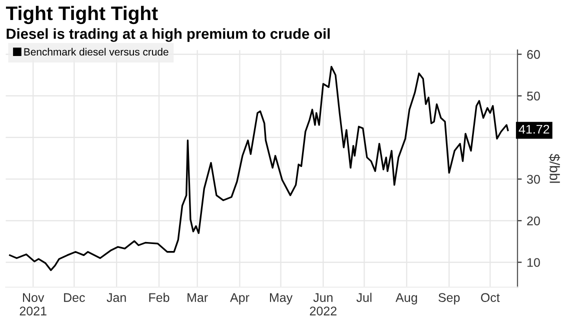  What do you see at coordinates (364, 297) in the screenshot?
I see `x-tick-label: Jul` at bounding box center [364, 297].